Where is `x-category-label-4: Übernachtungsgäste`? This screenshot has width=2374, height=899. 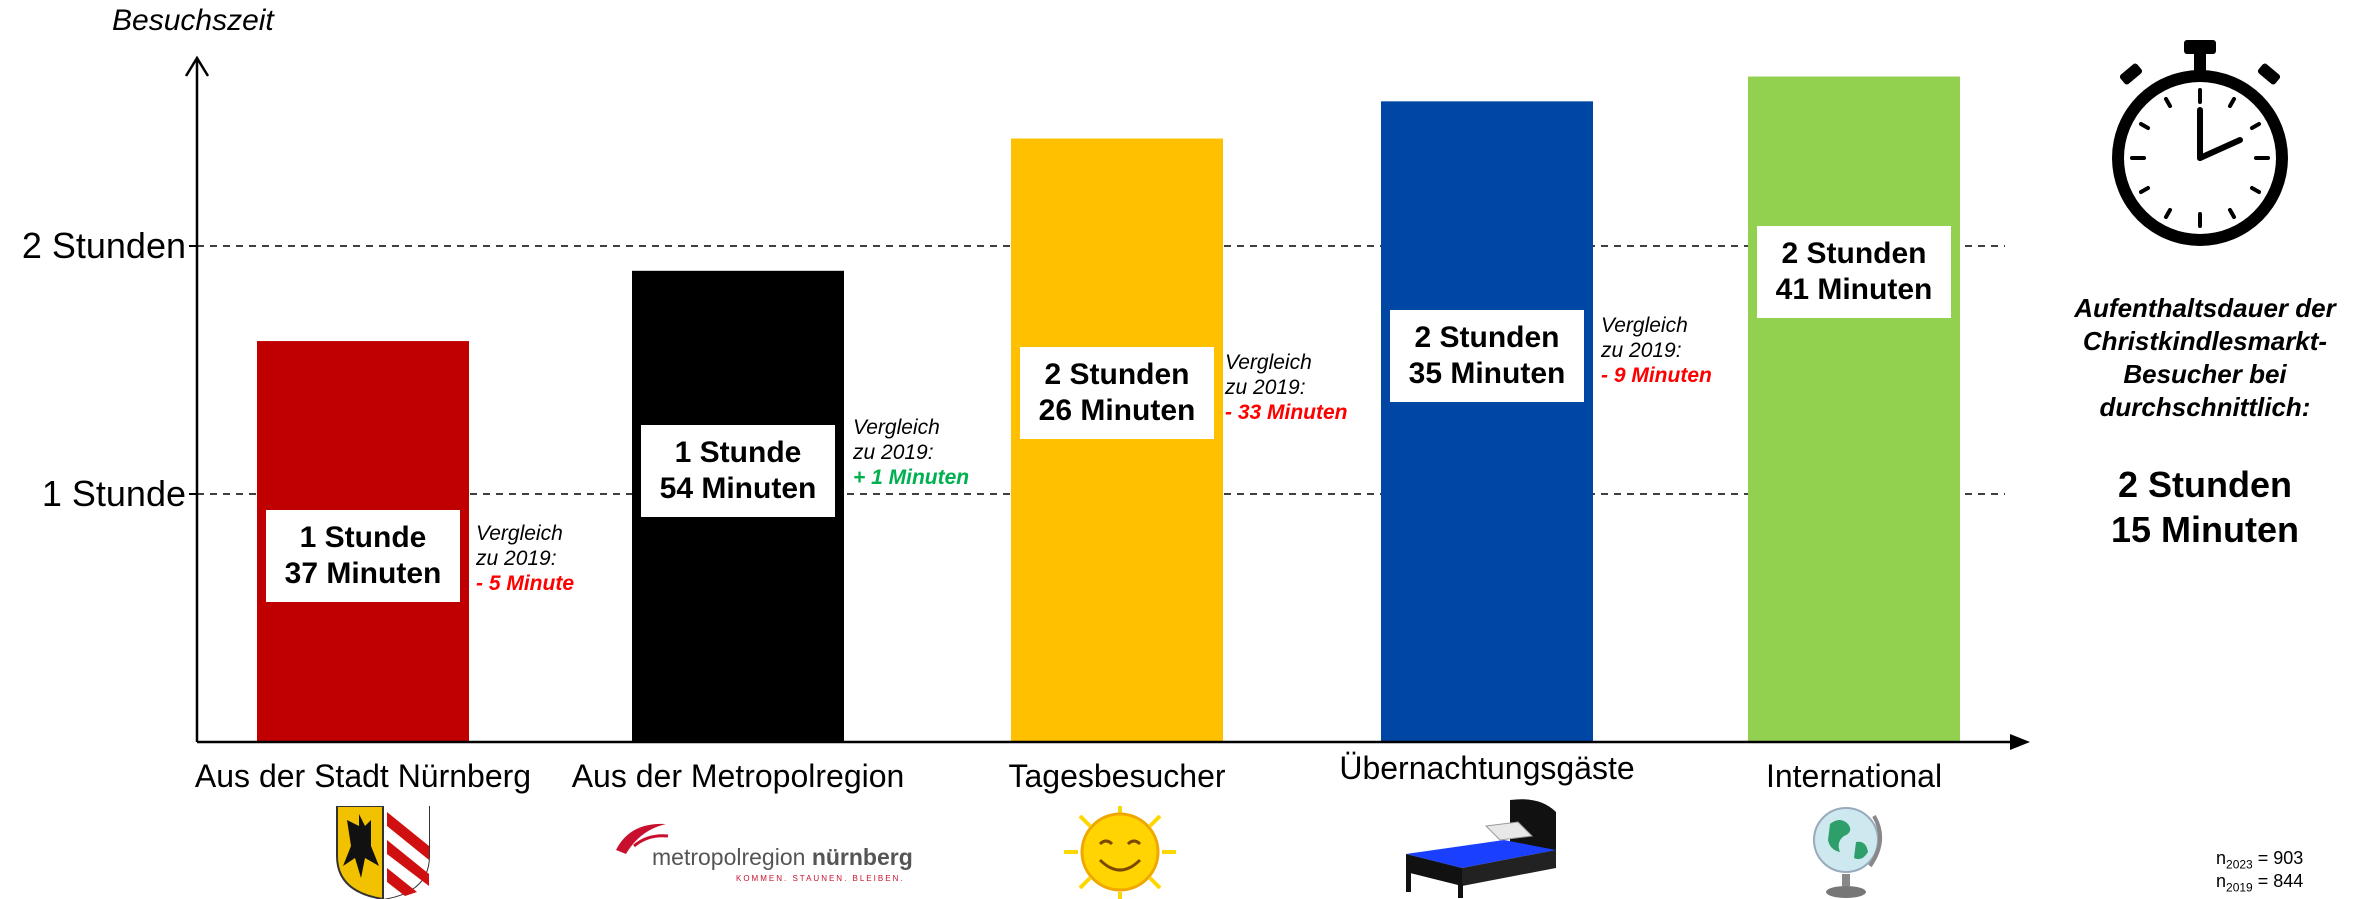
x-category-label-4: Übernachtungsgäste is located at coordinates (1487, 768).